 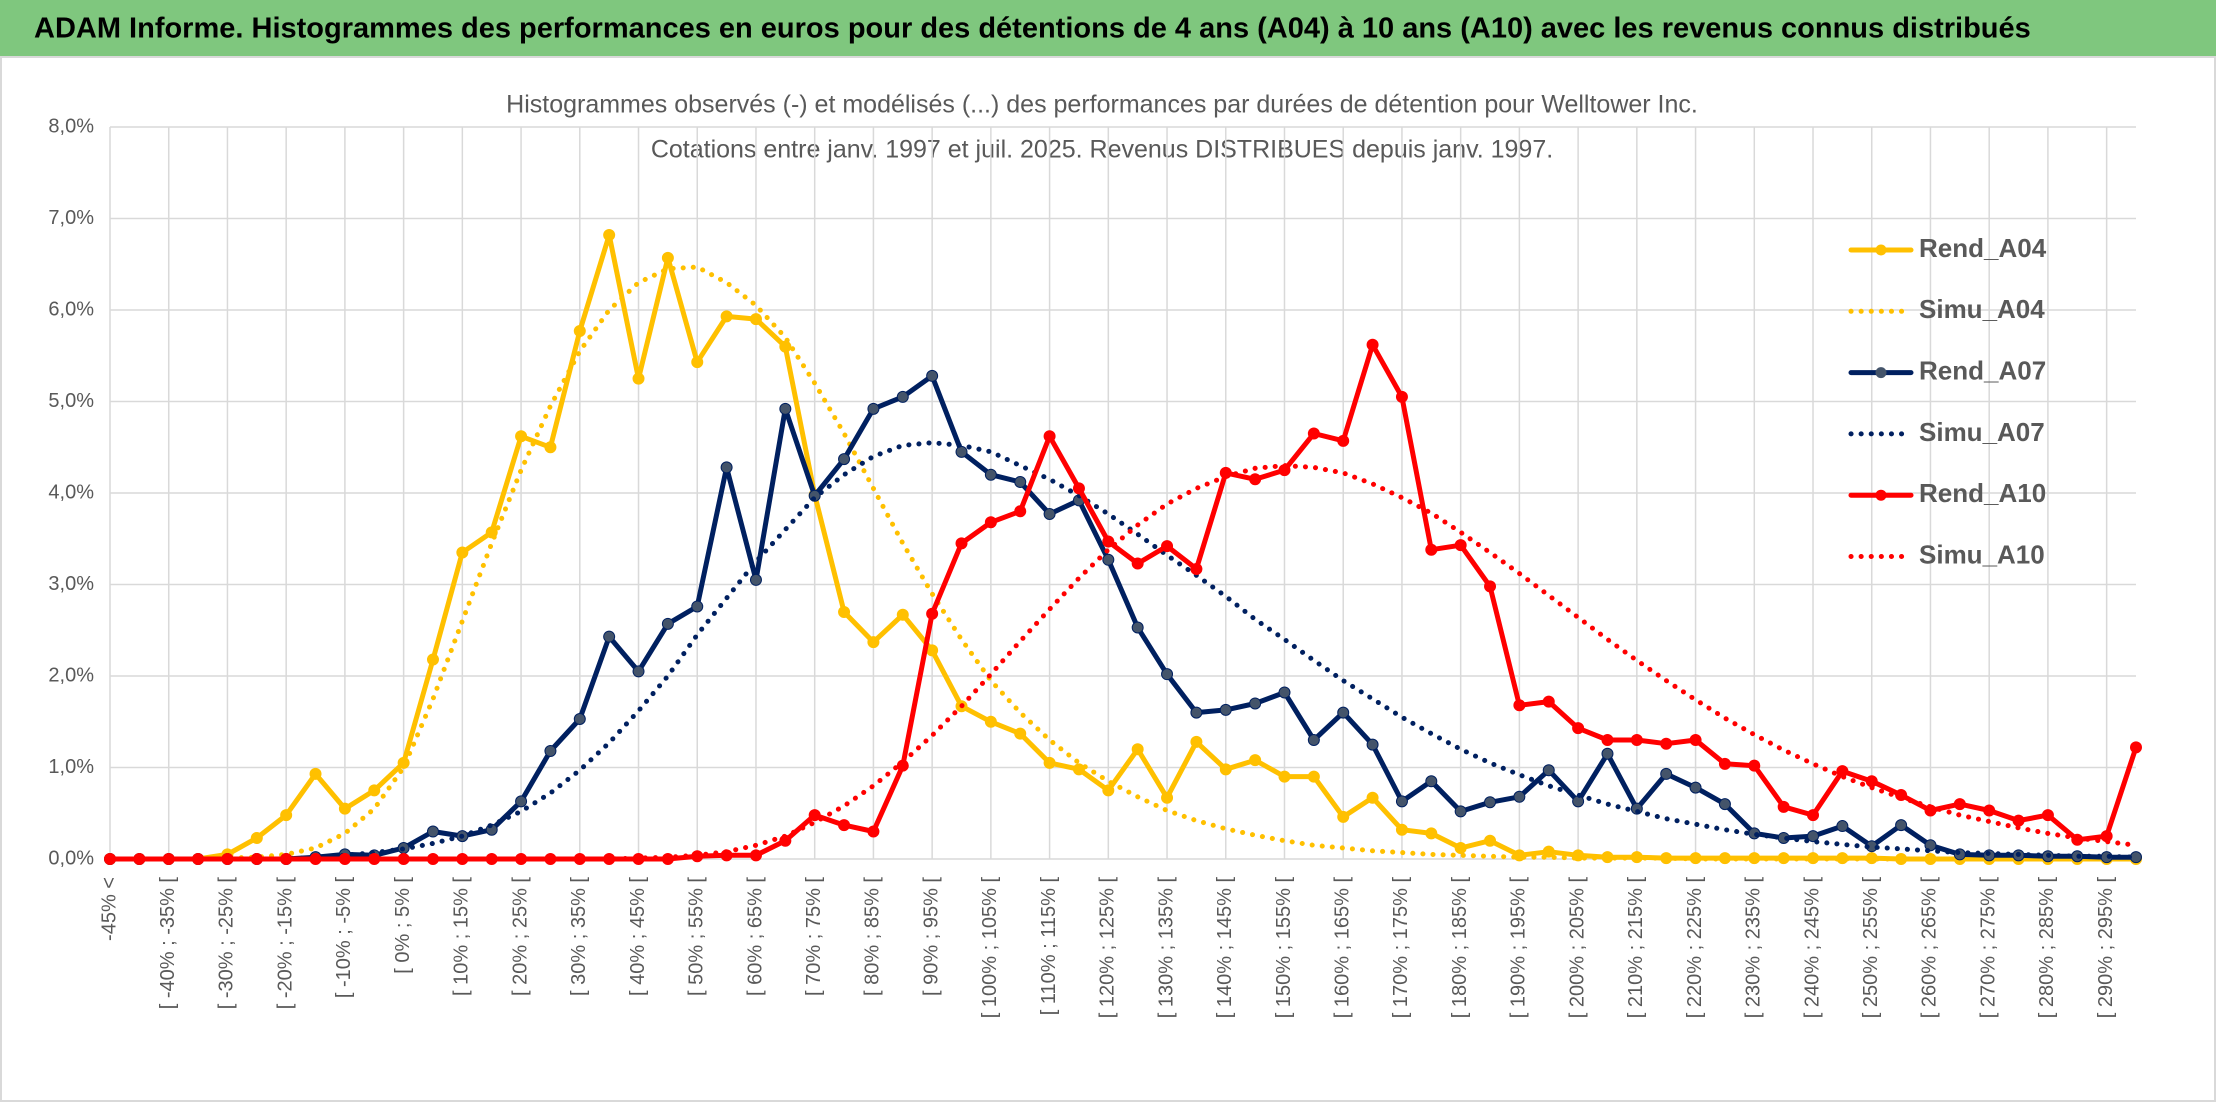 I want to click on x-tick-label: [ 270% ; 275% [, so click(x=1988, y=948).